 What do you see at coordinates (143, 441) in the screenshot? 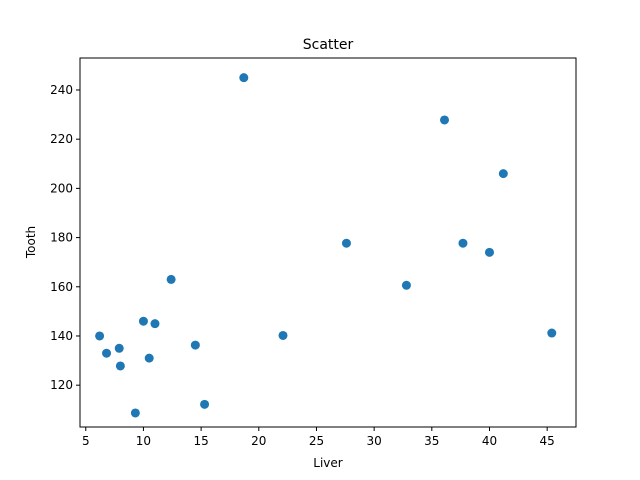
I see `x-tick-label: 10` at bounding box center [143, 441].